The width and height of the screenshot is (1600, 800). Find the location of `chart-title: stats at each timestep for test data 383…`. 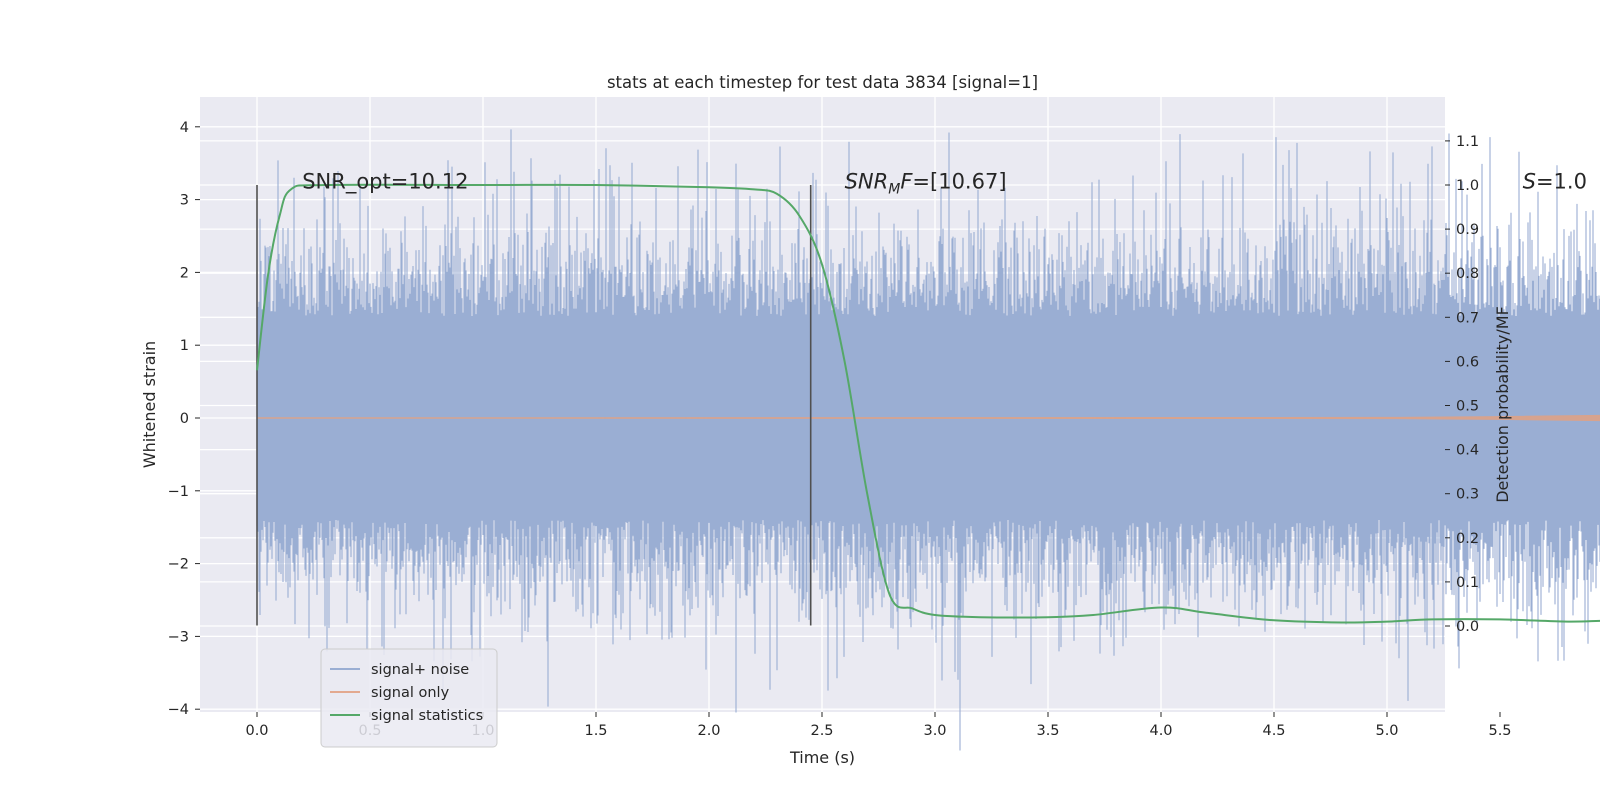

chart-title: stats at each timestep for test data 383… is located at coordinates (822, 82).